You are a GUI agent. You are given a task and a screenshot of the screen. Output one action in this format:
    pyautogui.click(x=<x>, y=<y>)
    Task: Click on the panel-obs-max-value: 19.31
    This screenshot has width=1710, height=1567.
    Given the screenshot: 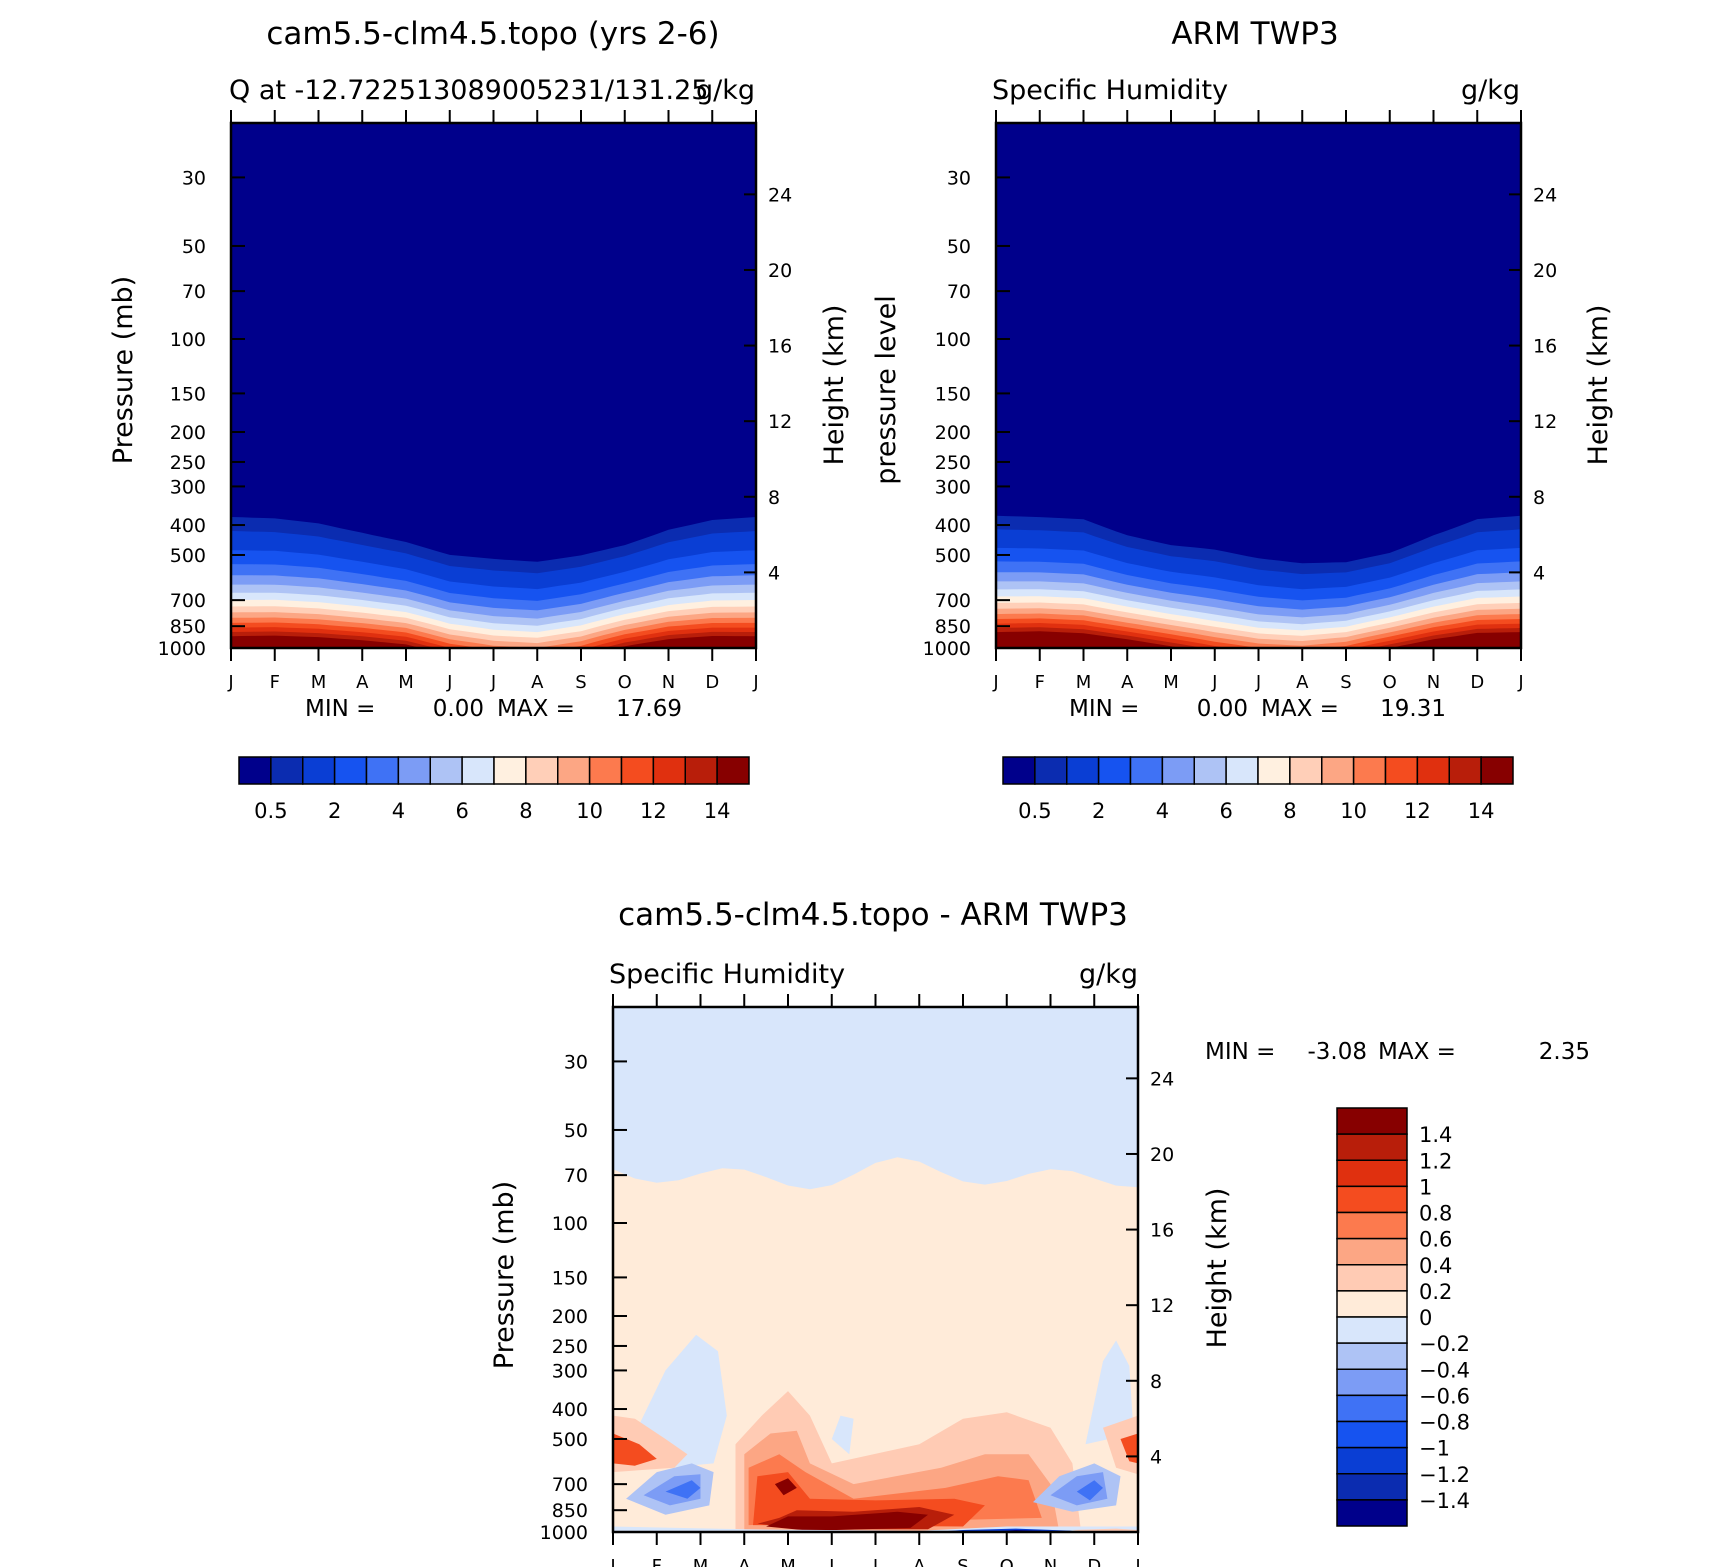 What is the action you would take?
    pyautogui.click(x=1413, y=709)
    